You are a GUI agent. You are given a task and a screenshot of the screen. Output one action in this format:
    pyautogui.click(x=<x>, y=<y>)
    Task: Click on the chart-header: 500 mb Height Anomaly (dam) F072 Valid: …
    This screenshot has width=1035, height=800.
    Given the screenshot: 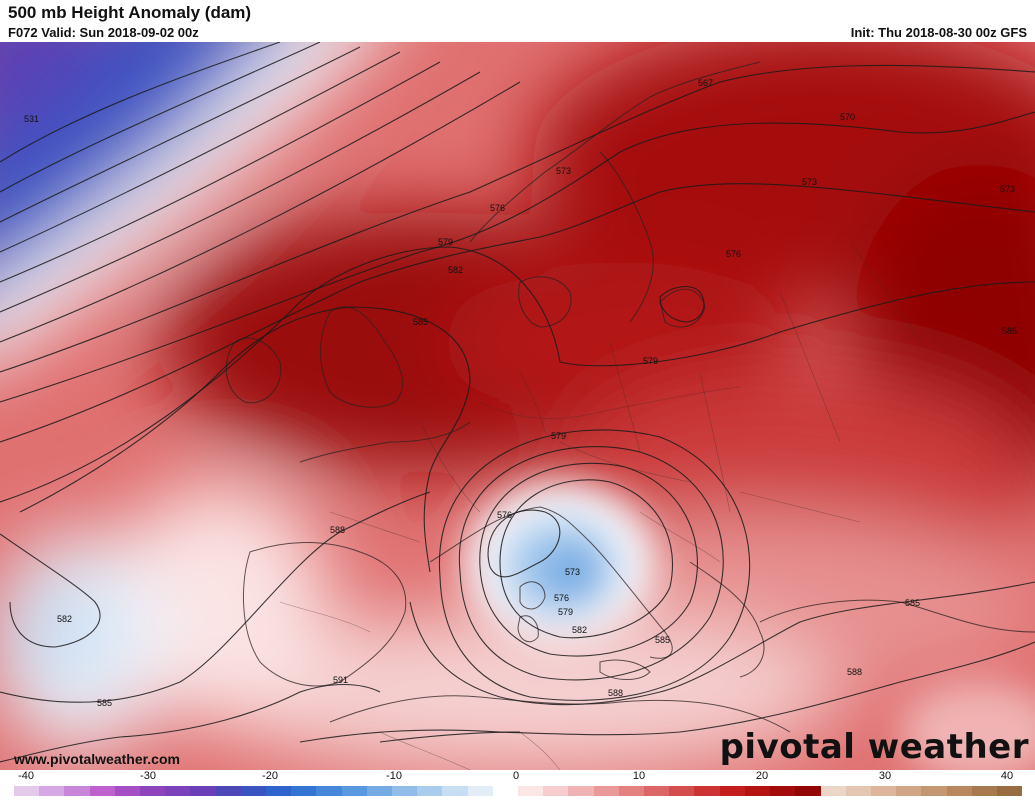 What is the action you would take?
    pyautogui.click(x=517, y=21)
    